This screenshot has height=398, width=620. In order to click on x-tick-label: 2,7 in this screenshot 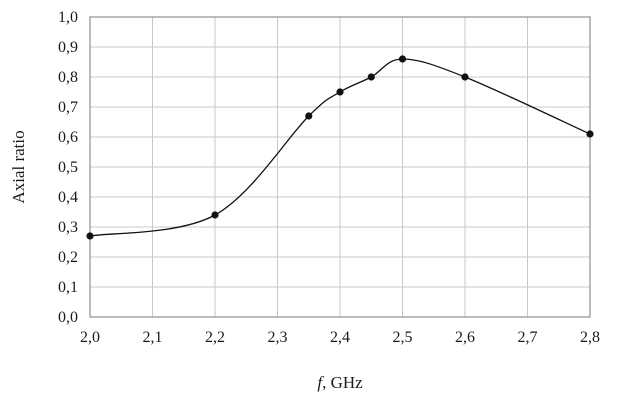, I will do `click(528, 337)`.